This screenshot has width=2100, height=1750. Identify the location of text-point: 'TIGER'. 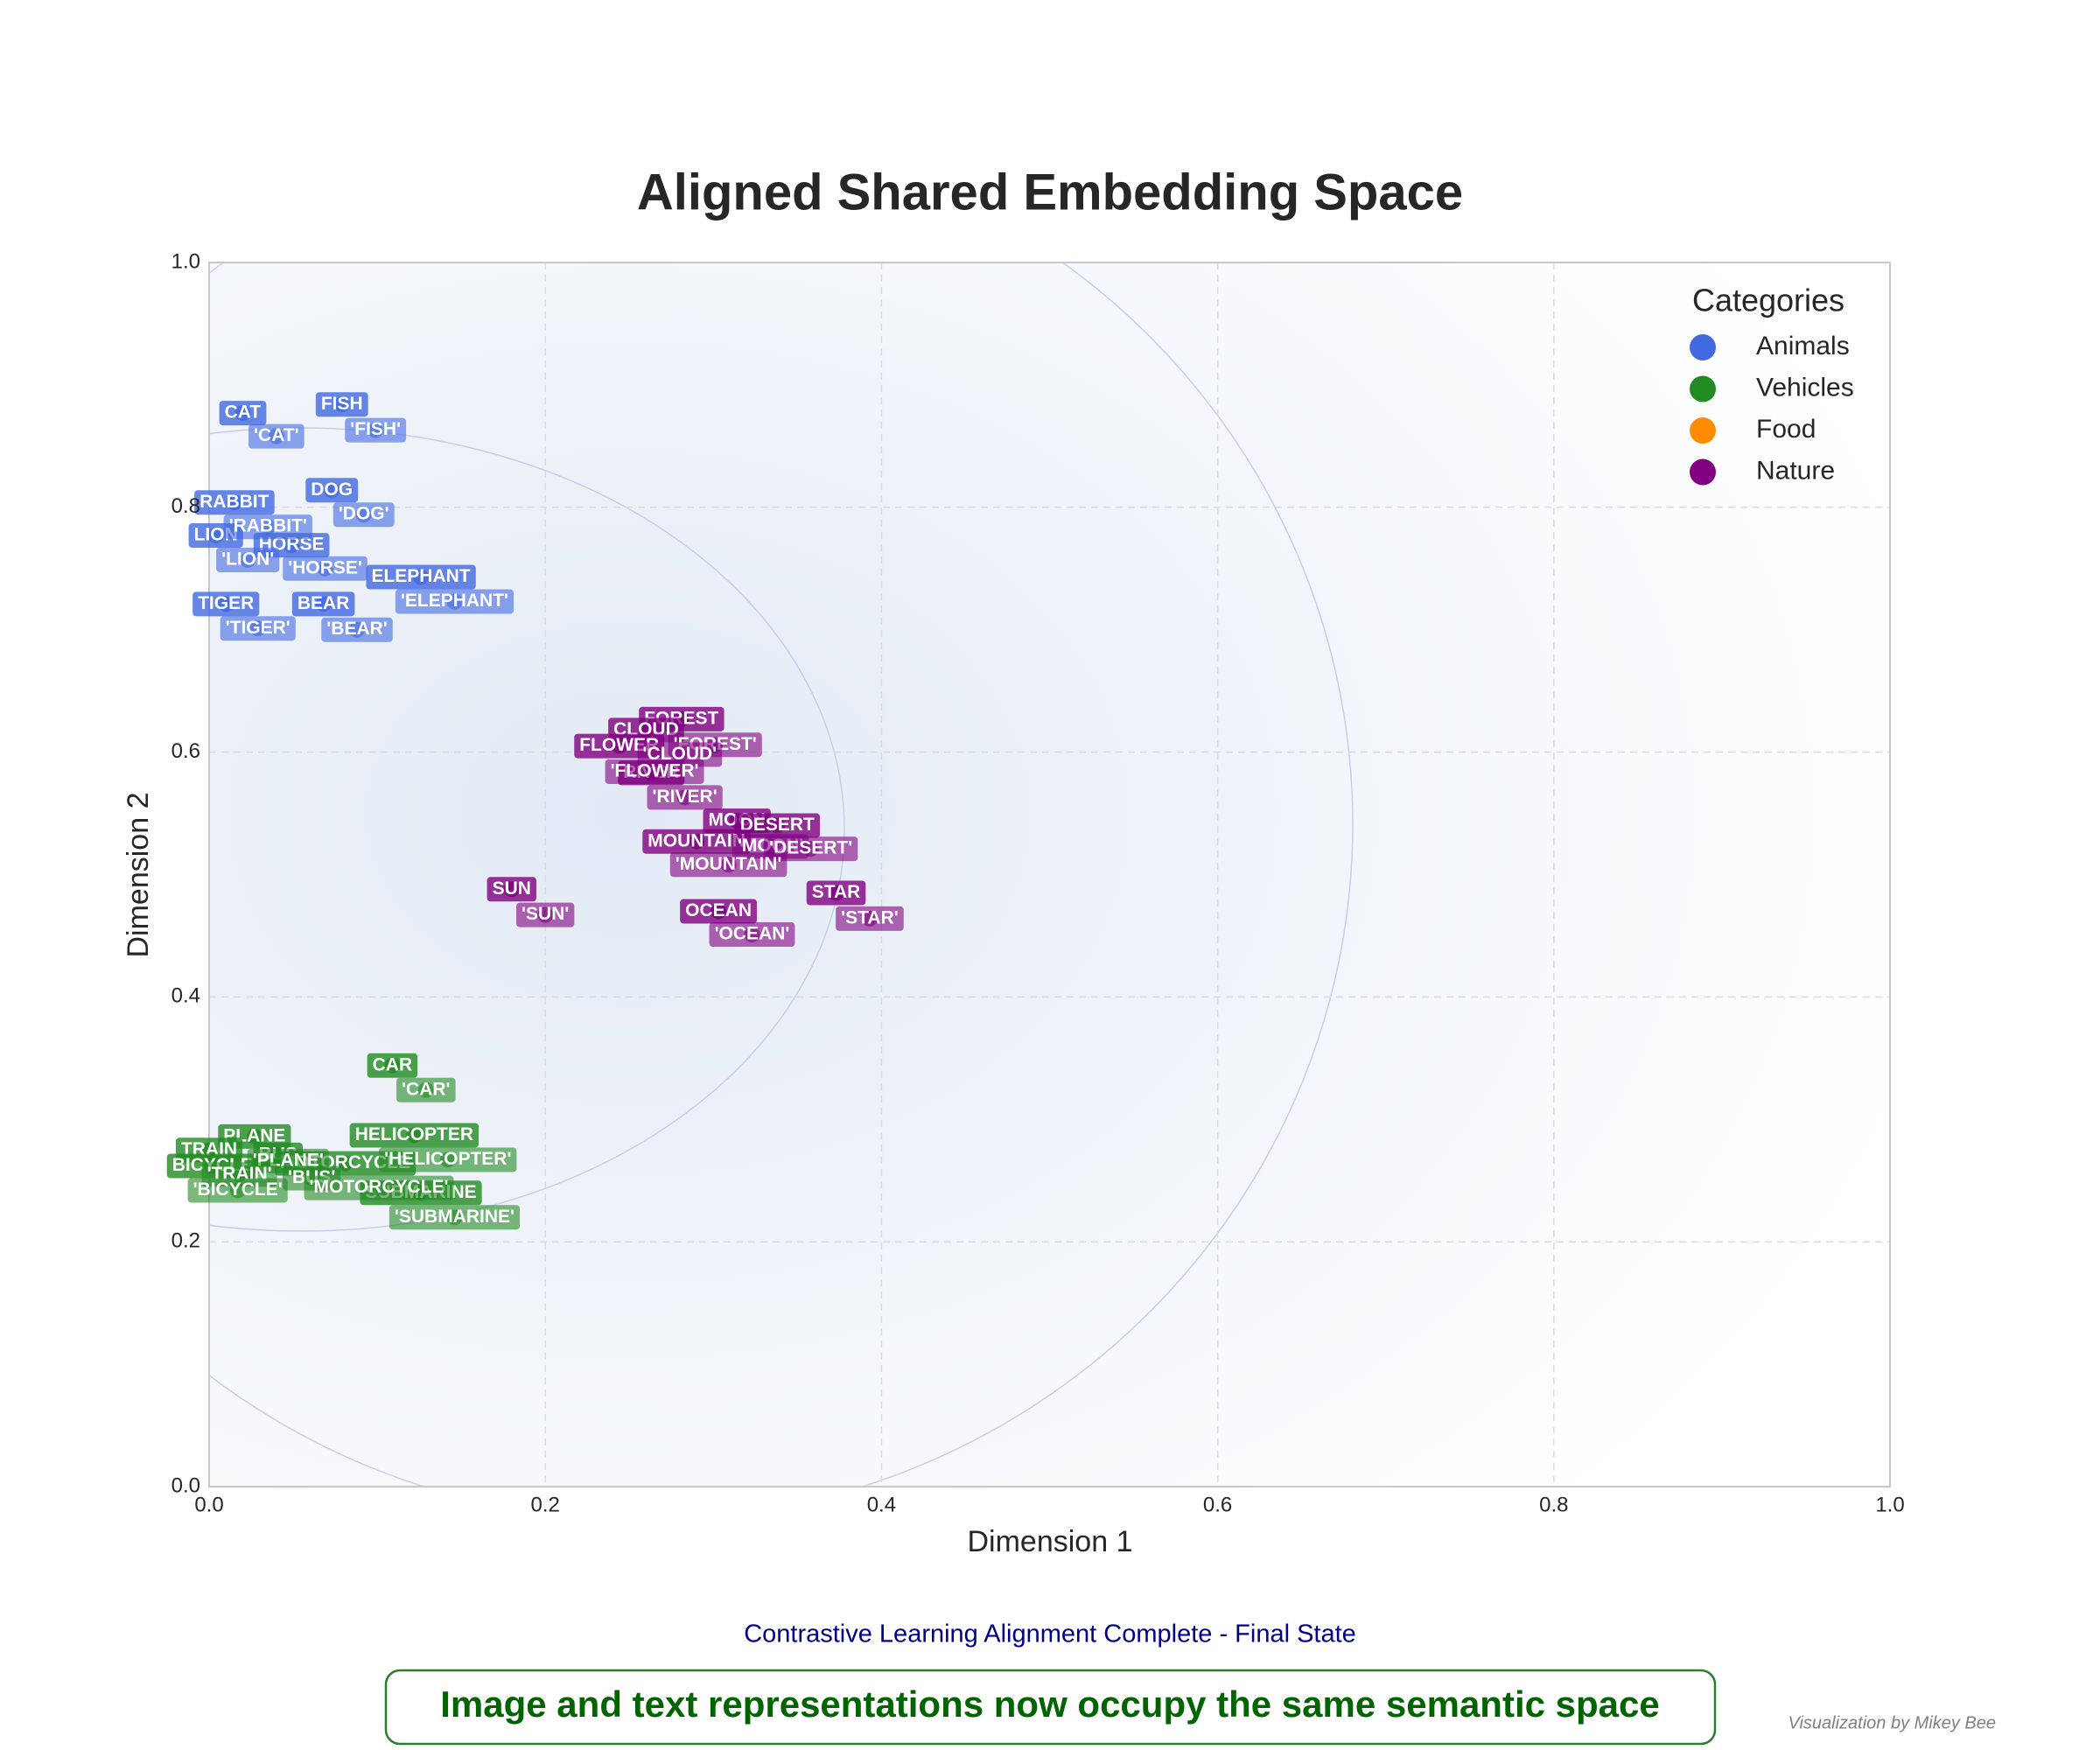
(258, 628).